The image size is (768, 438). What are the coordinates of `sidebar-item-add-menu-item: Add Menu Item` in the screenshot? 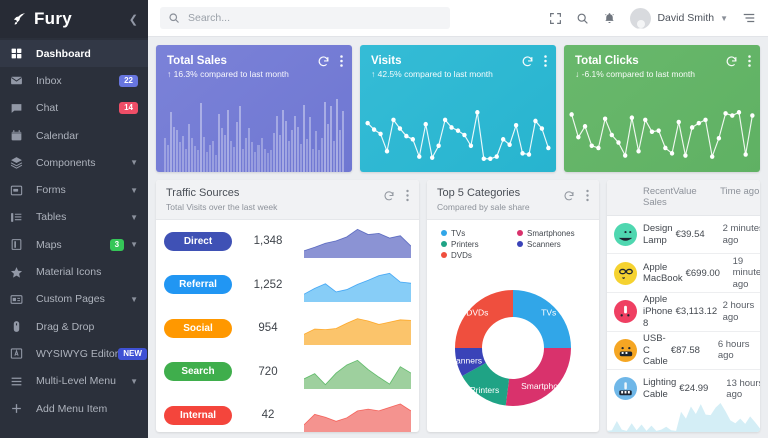 It's located at (74, 408).